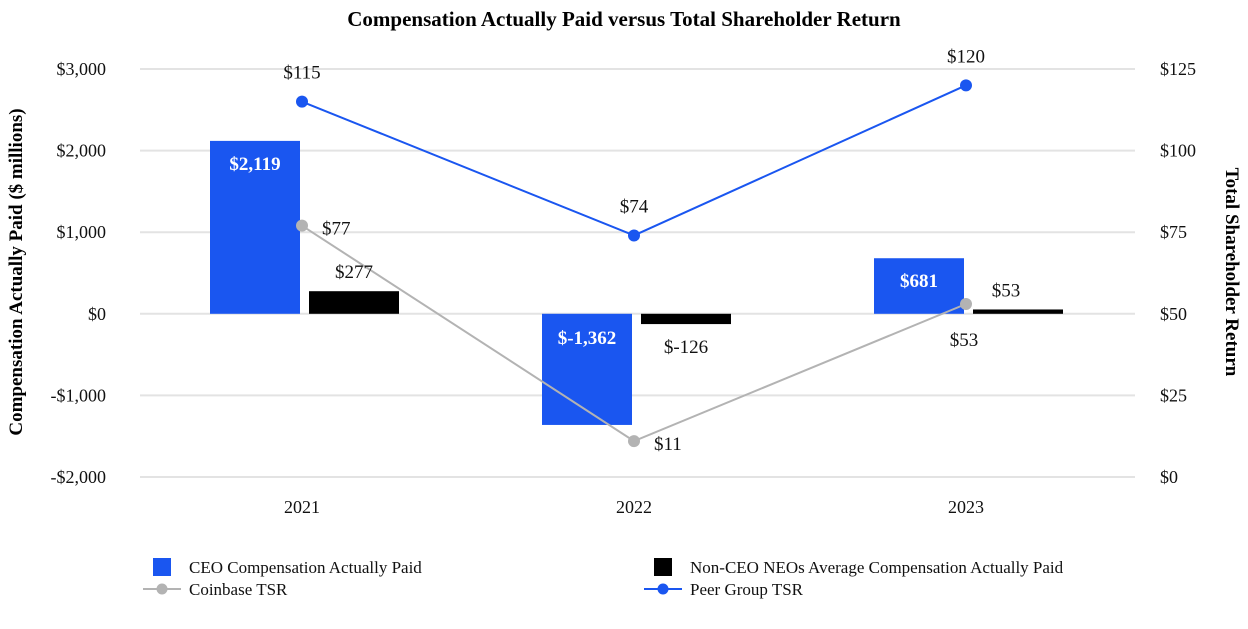  Describe the element at coordinates (668, 444) in the screenshot. I see `line-data-label: $11` at that location.